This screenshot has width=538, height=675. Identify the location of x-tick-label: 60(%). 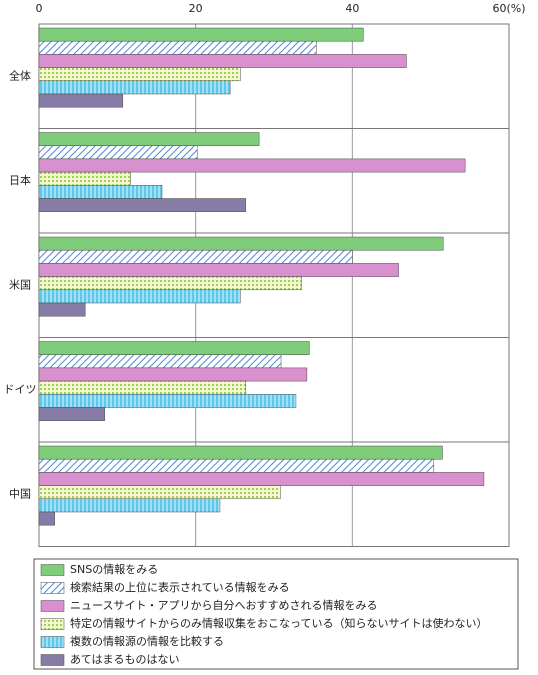
(508, 8).